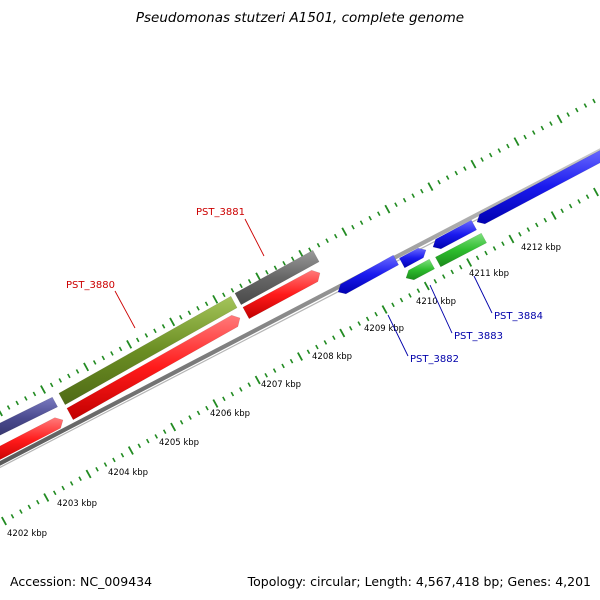 This screenshot has height=600, width=600. I want to click on slate-feature, so click(29, 416).